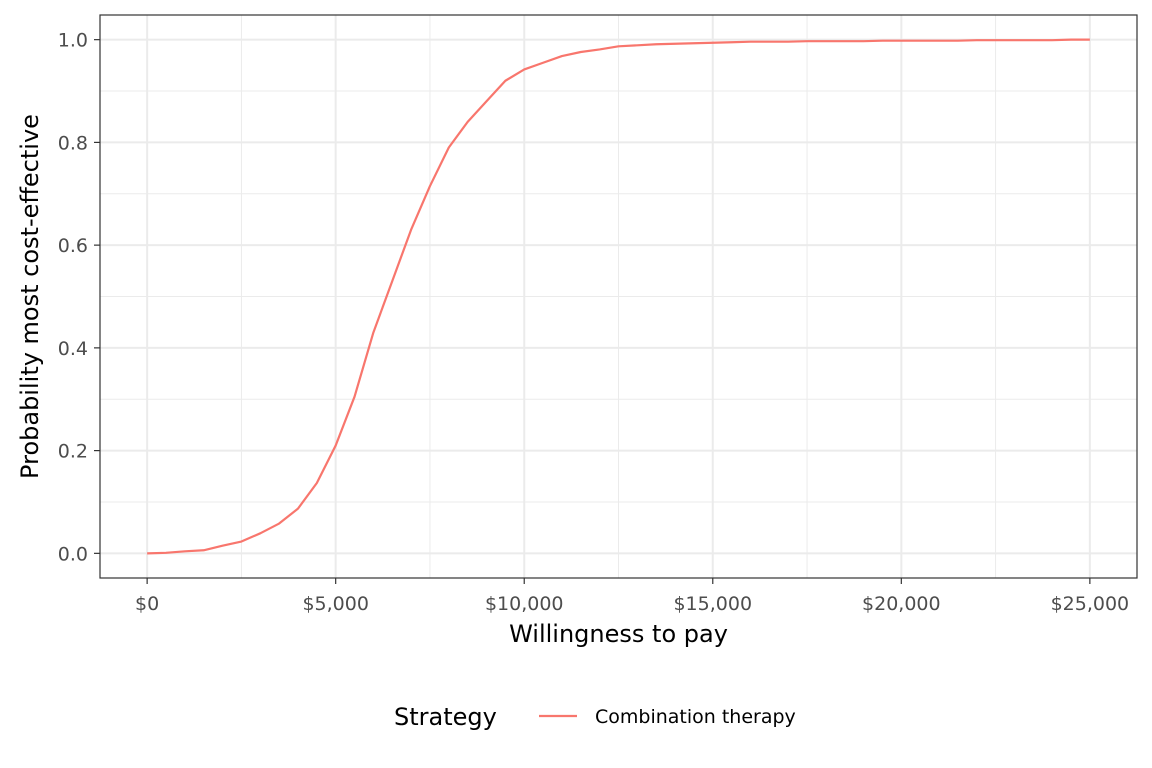 Image resolution: width=1152 pixels, height=768 pixels. What do you see at coordinates (73, 554) in the screenshot?
I see `y-tick-label: 0.0` at bounding box center [73, 554].